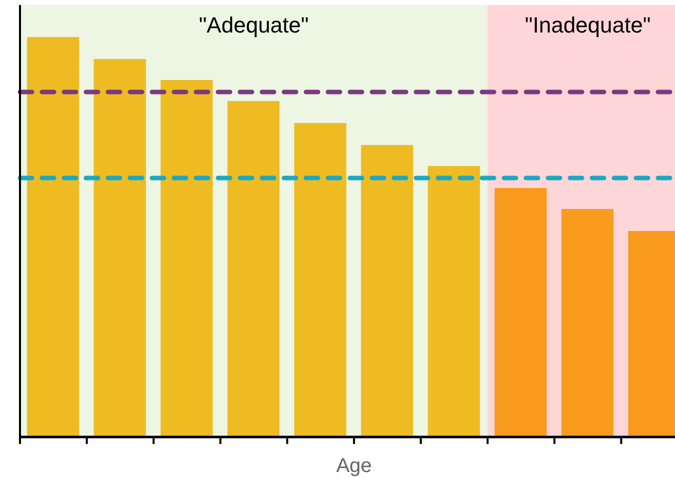 The image size is (675, 478). Describe the element at coordinates (587, 25) in the screenshot. I see `annotation: "Inadequate"` at that location.